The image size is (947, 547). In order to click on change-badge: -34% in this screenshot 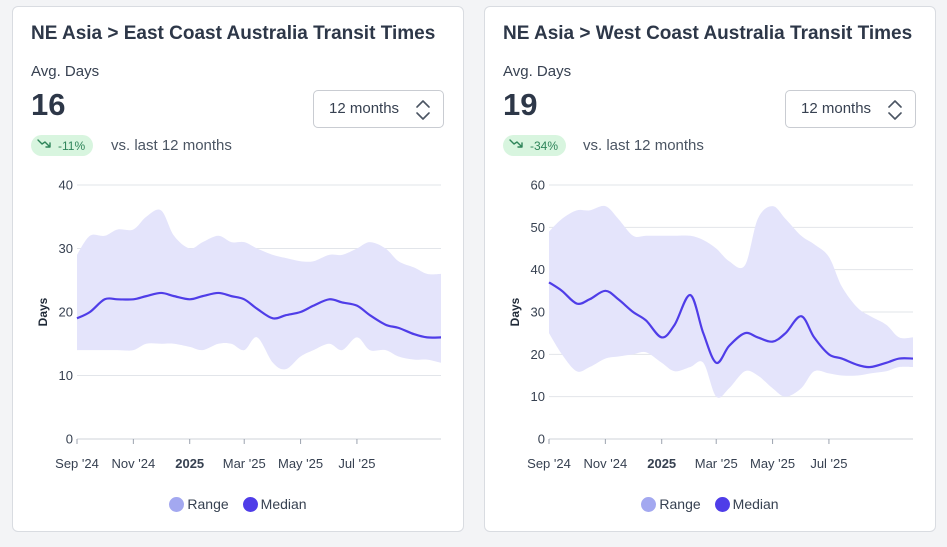, I will do `click(535, 145)`.